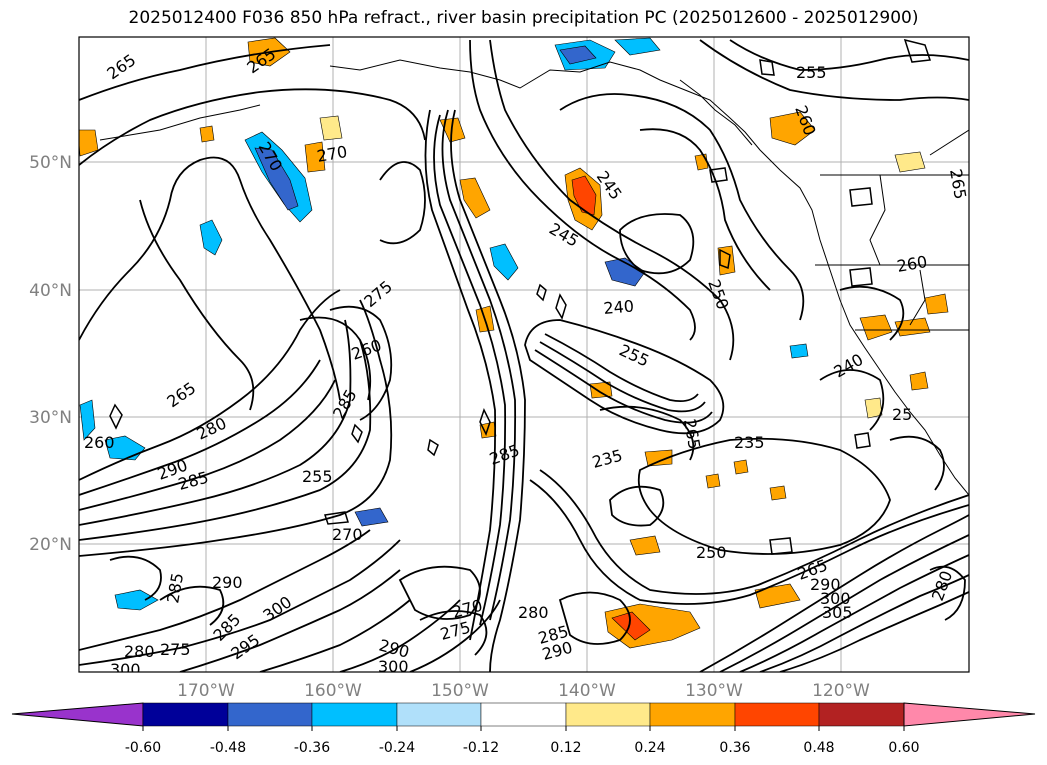 The width and height of the screenshot is (1047, 765). I want to click on lon-label: 140°W, so click(587, 691).